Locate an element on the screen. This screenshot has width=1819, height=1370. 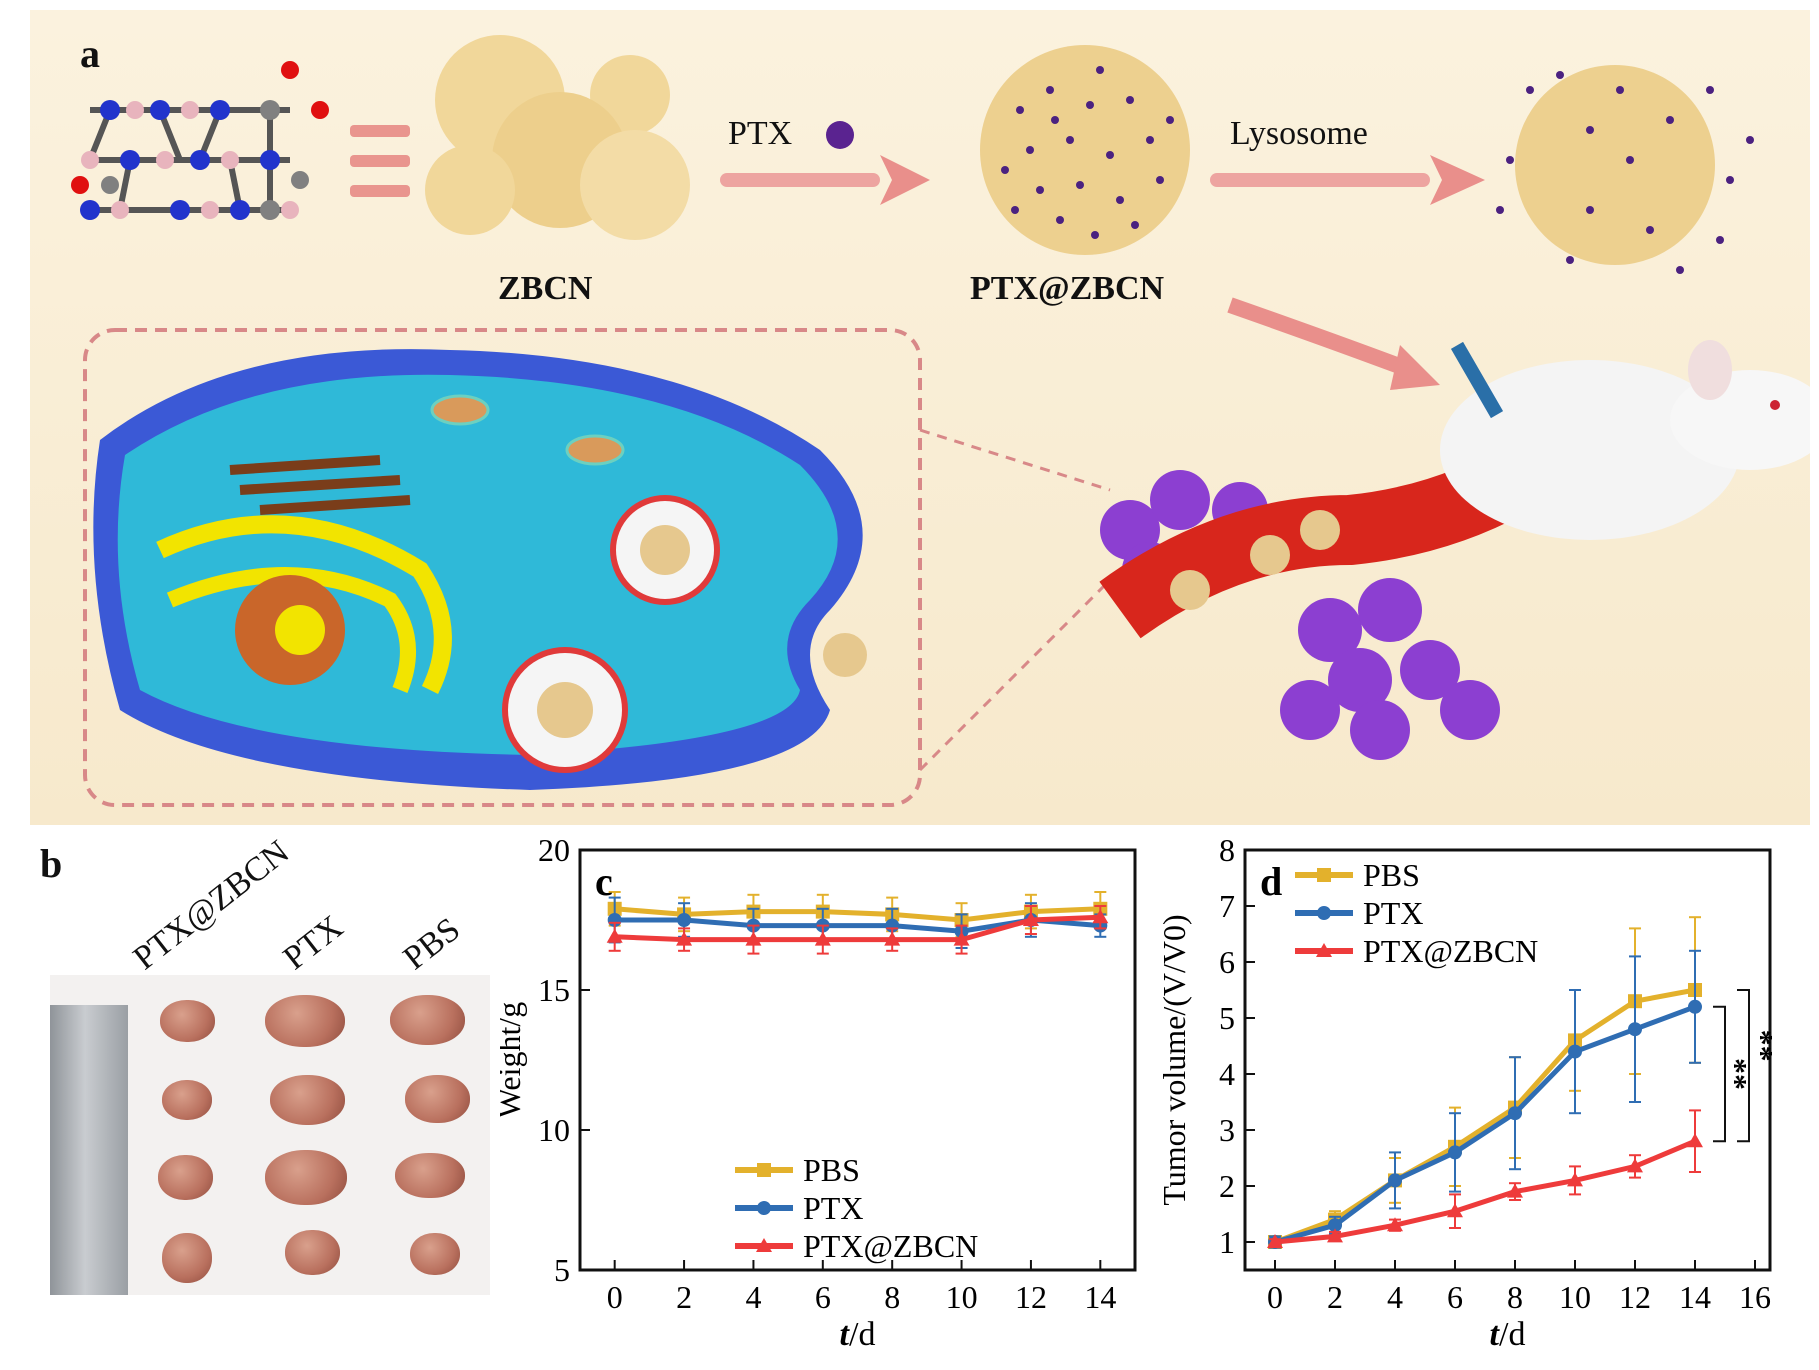
y-tick-label: 8 is located at coordinates (1227, 854).